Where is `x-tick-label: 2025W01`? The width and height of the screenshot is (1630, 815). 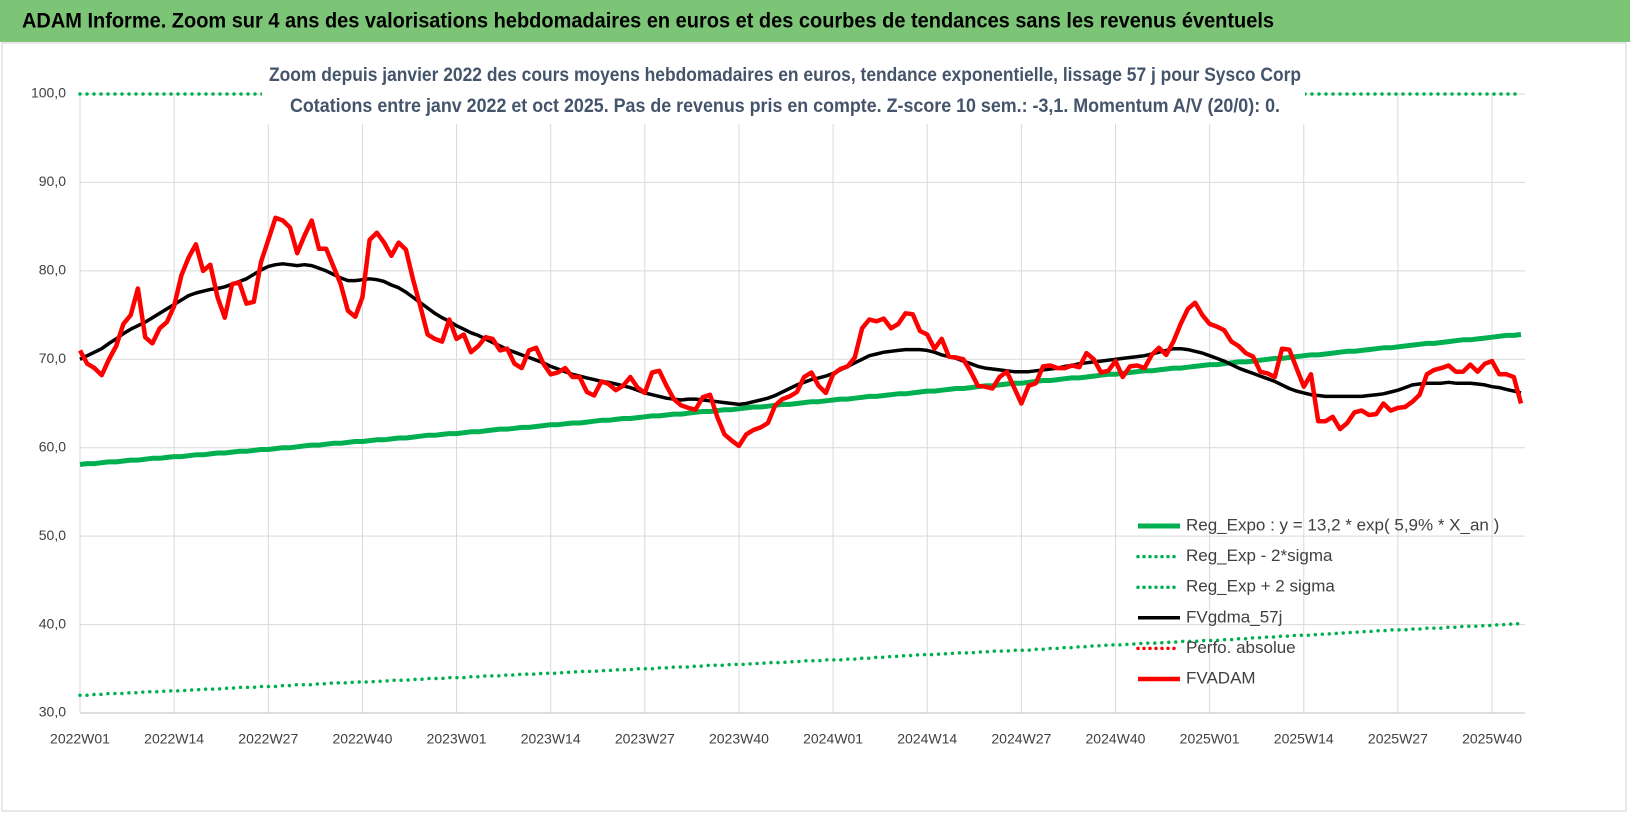
x-tick-label: 2025W01 is located at coordinates (1210, 739).